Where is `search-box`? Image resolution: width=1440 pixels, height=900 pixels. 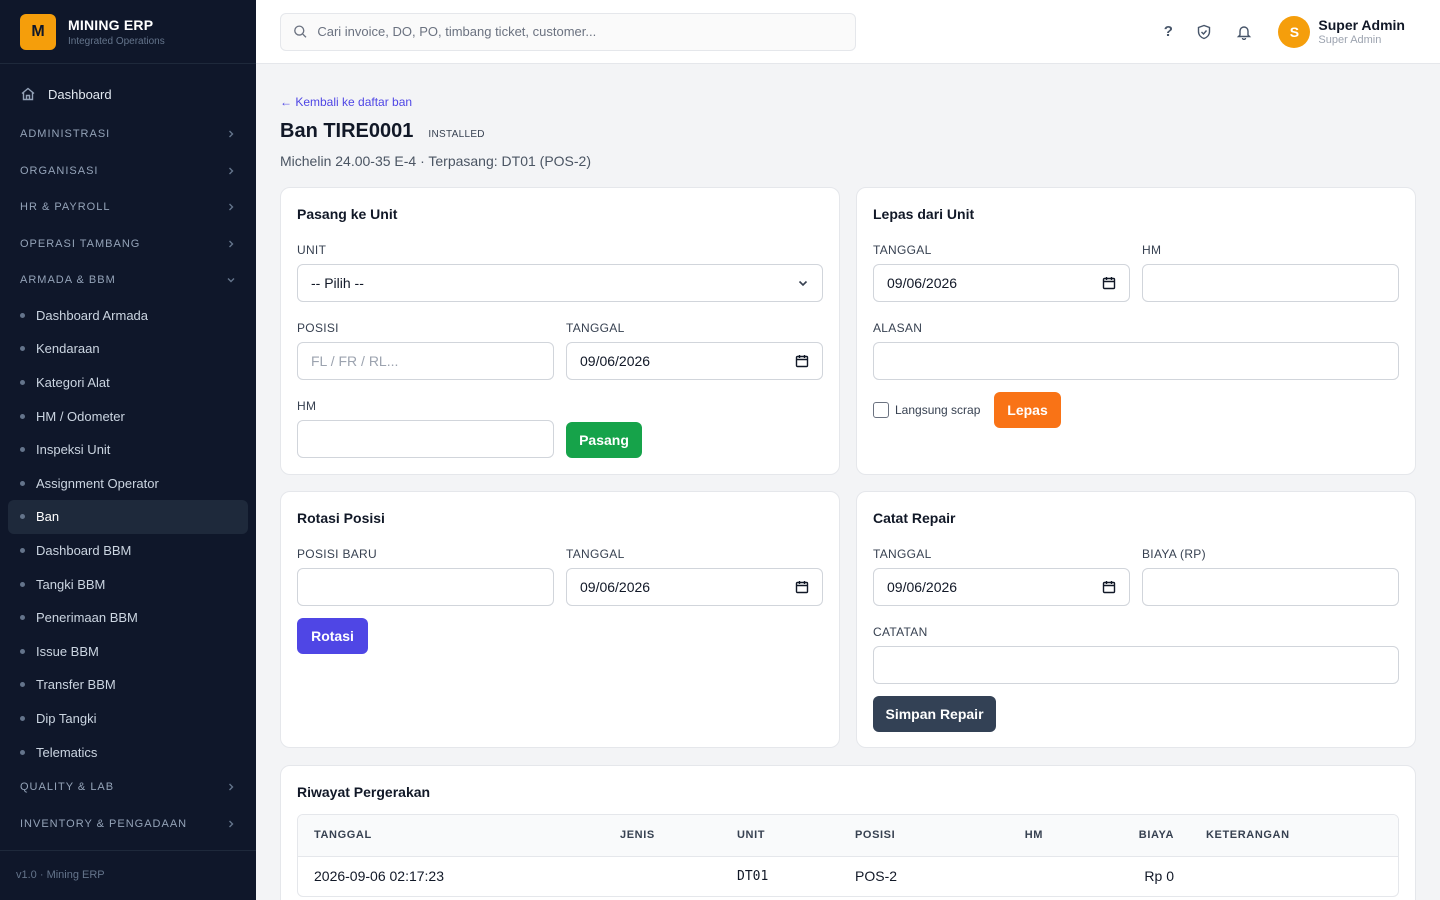
search-box is located at coordinates (568, 31).